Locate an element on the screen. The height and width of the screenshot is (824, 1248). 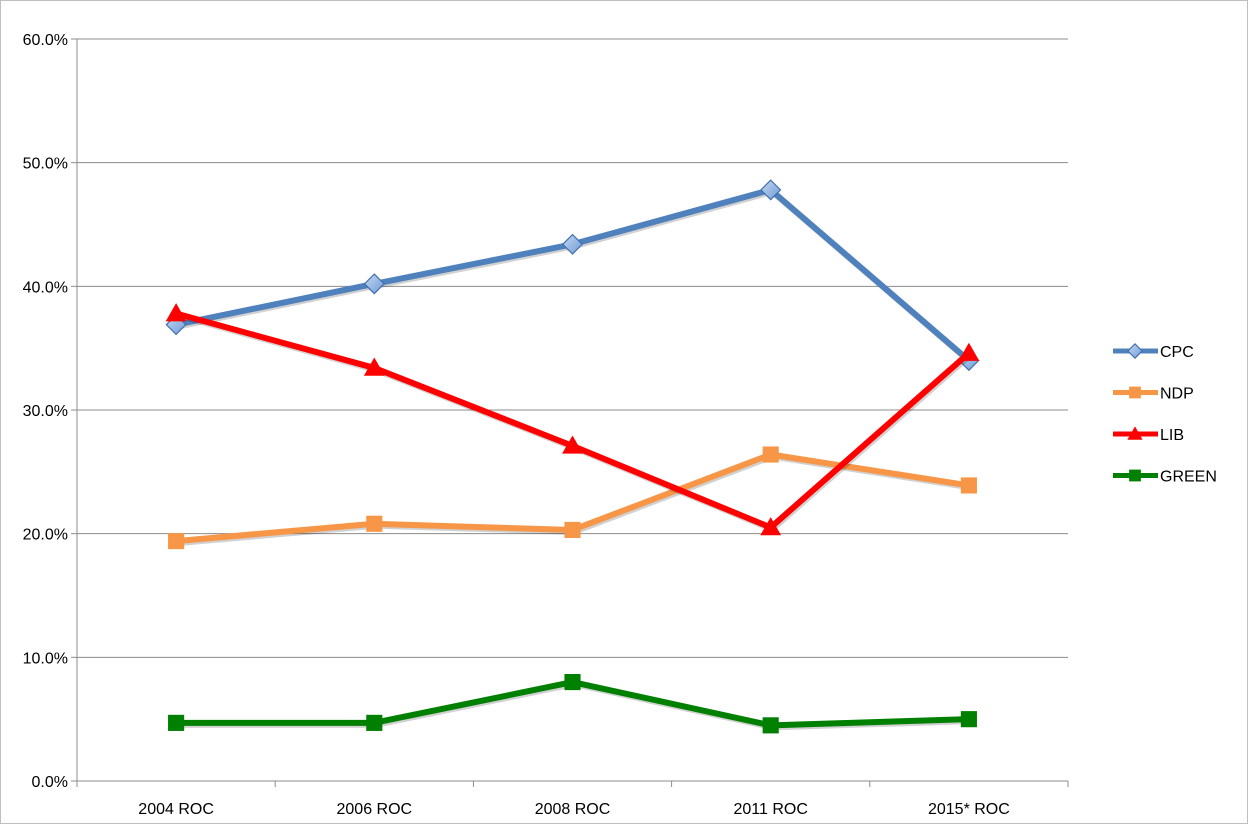
x-tick-label: 2006 ROC is located at coordinates (375, 809).